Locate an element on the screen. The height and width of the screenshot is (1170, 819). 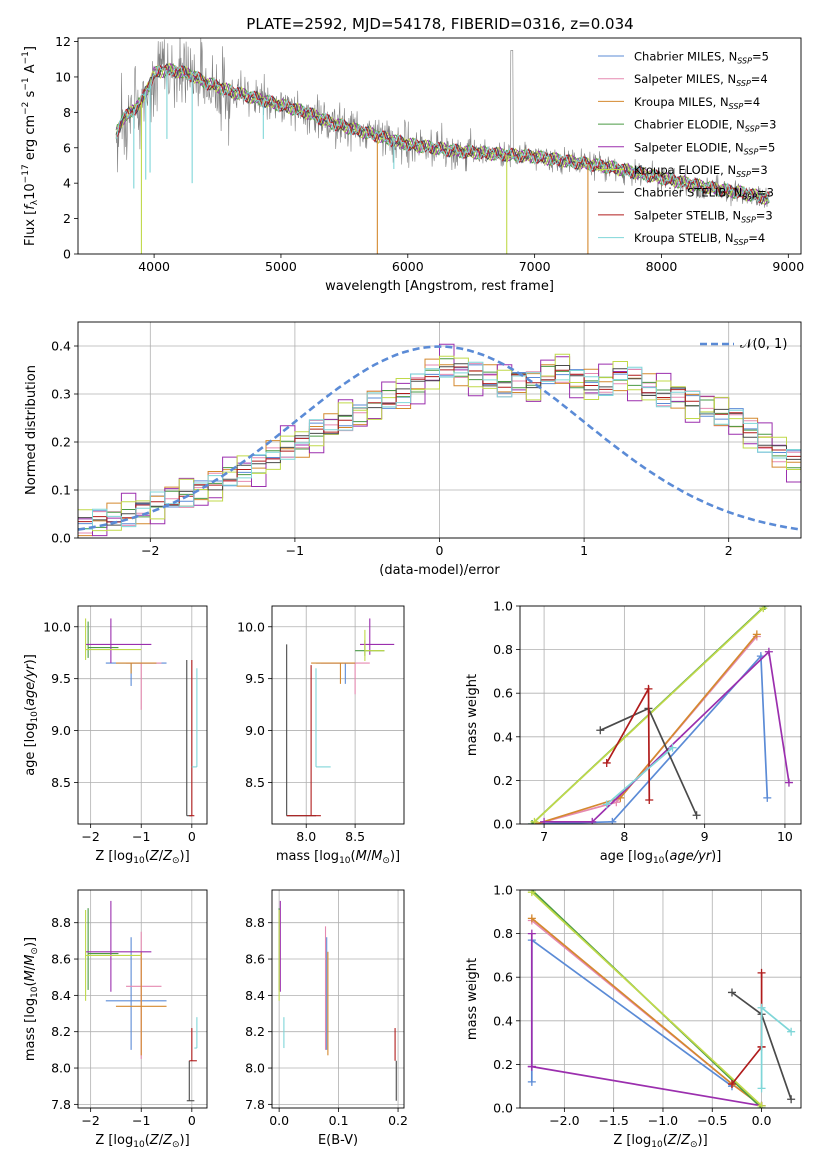
x-tick-label: 1 is located at coordinates (584, 550).